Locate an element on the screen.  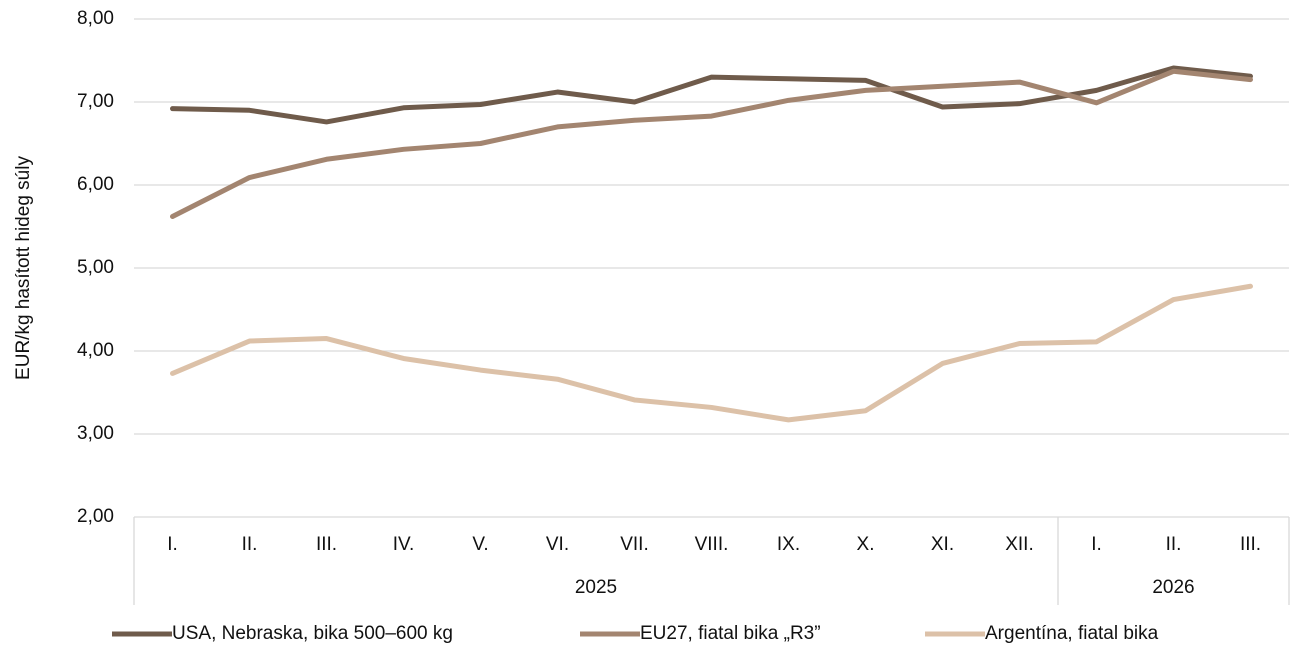
x-tick-label: X. is located at coordinates (866, 544).